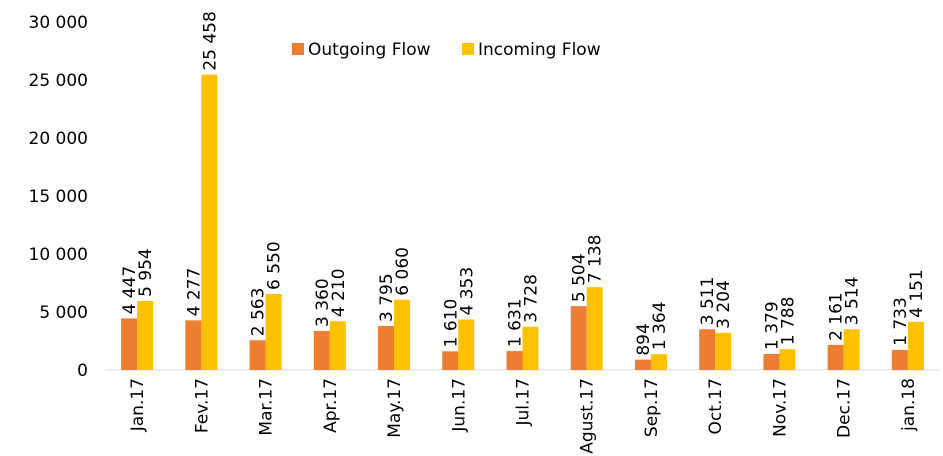 This screenshot has height=456, width=943. What do you see at coordinates (853, 301) in the screenshot?
I see `data-label: 3 514` at bounding box center [853, 301].